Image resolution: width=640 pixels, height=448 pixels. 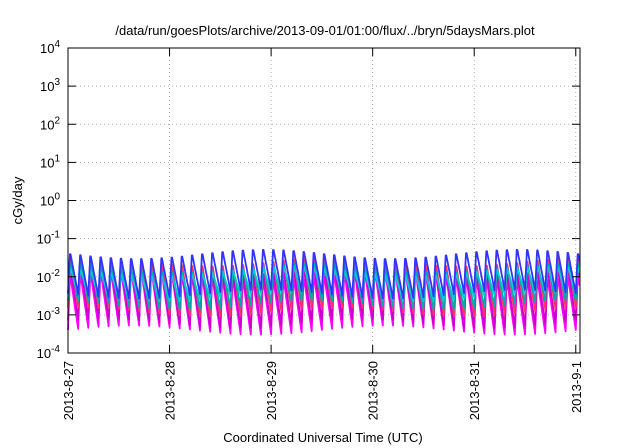 I want to click on x-tick-label: 2013-8-30, so click(x=373, y=390).